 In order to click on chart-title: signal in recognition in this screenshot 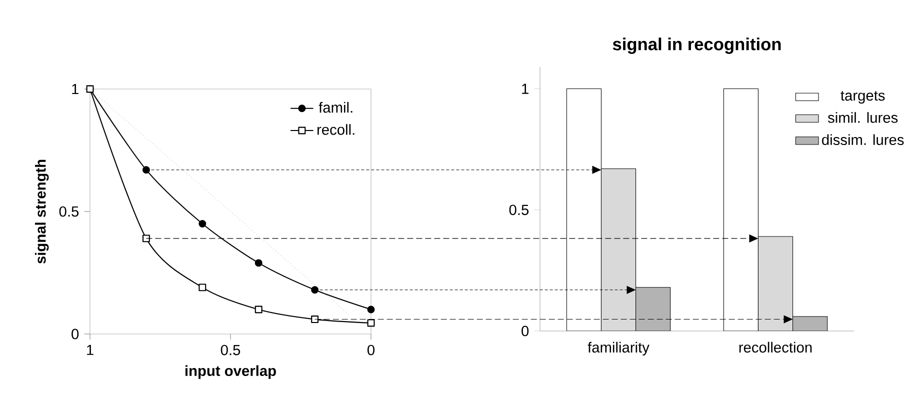, I will do `click(696, 46)`.